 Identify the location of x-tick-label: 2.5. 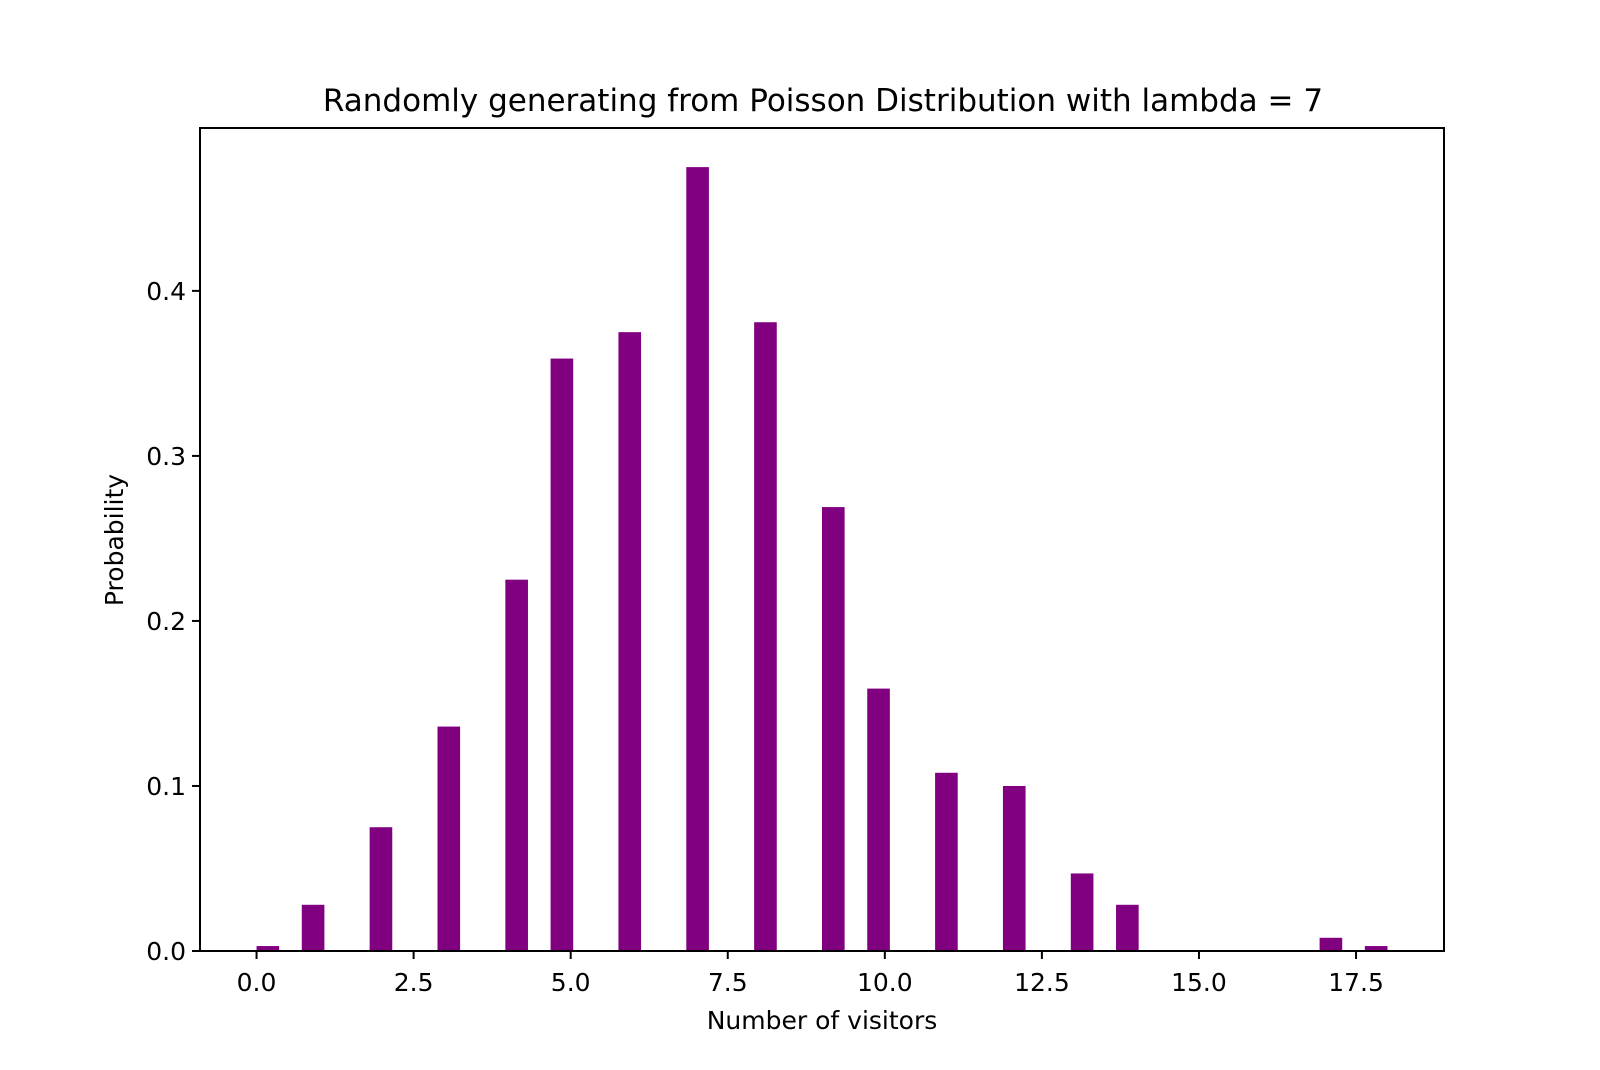
(414, 982).